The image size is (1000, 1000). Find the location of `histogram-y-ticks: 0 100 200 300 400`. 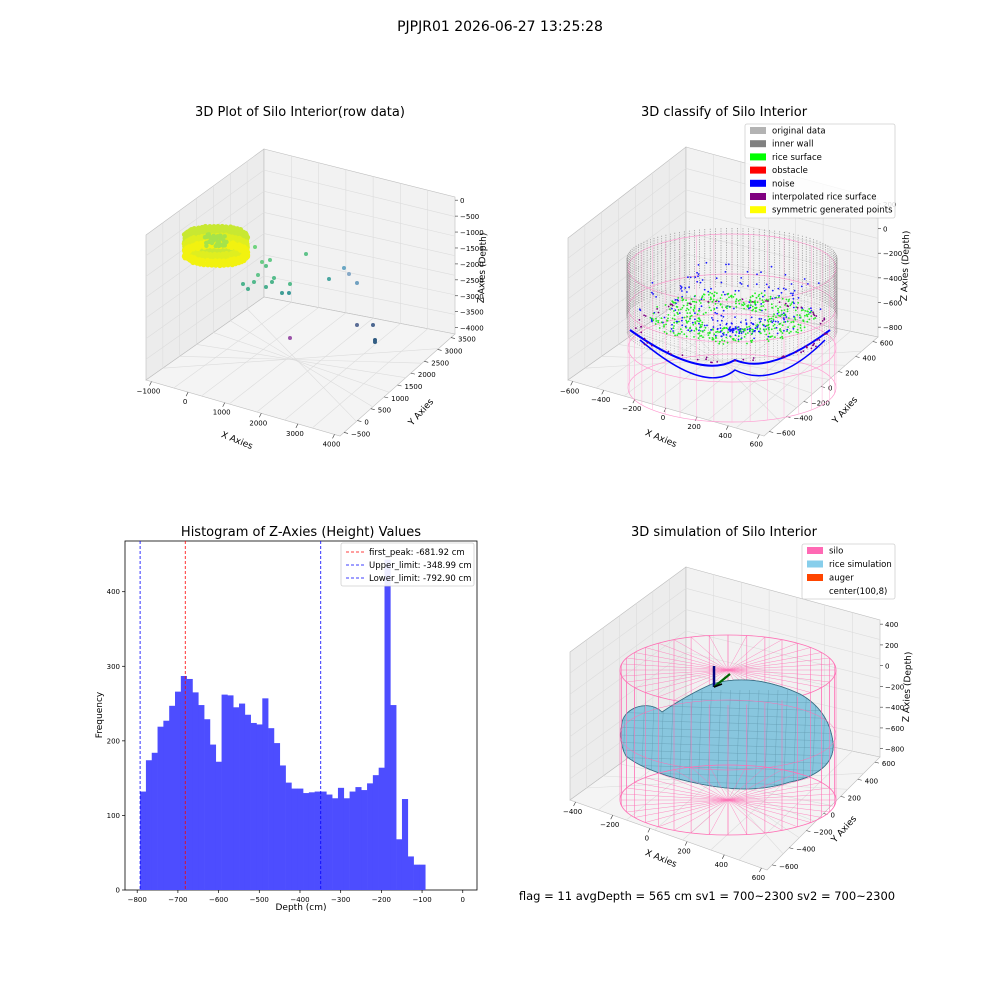

histogram-y-ticks: 0 100 200 300 400 is located at coordinates (116, 741).